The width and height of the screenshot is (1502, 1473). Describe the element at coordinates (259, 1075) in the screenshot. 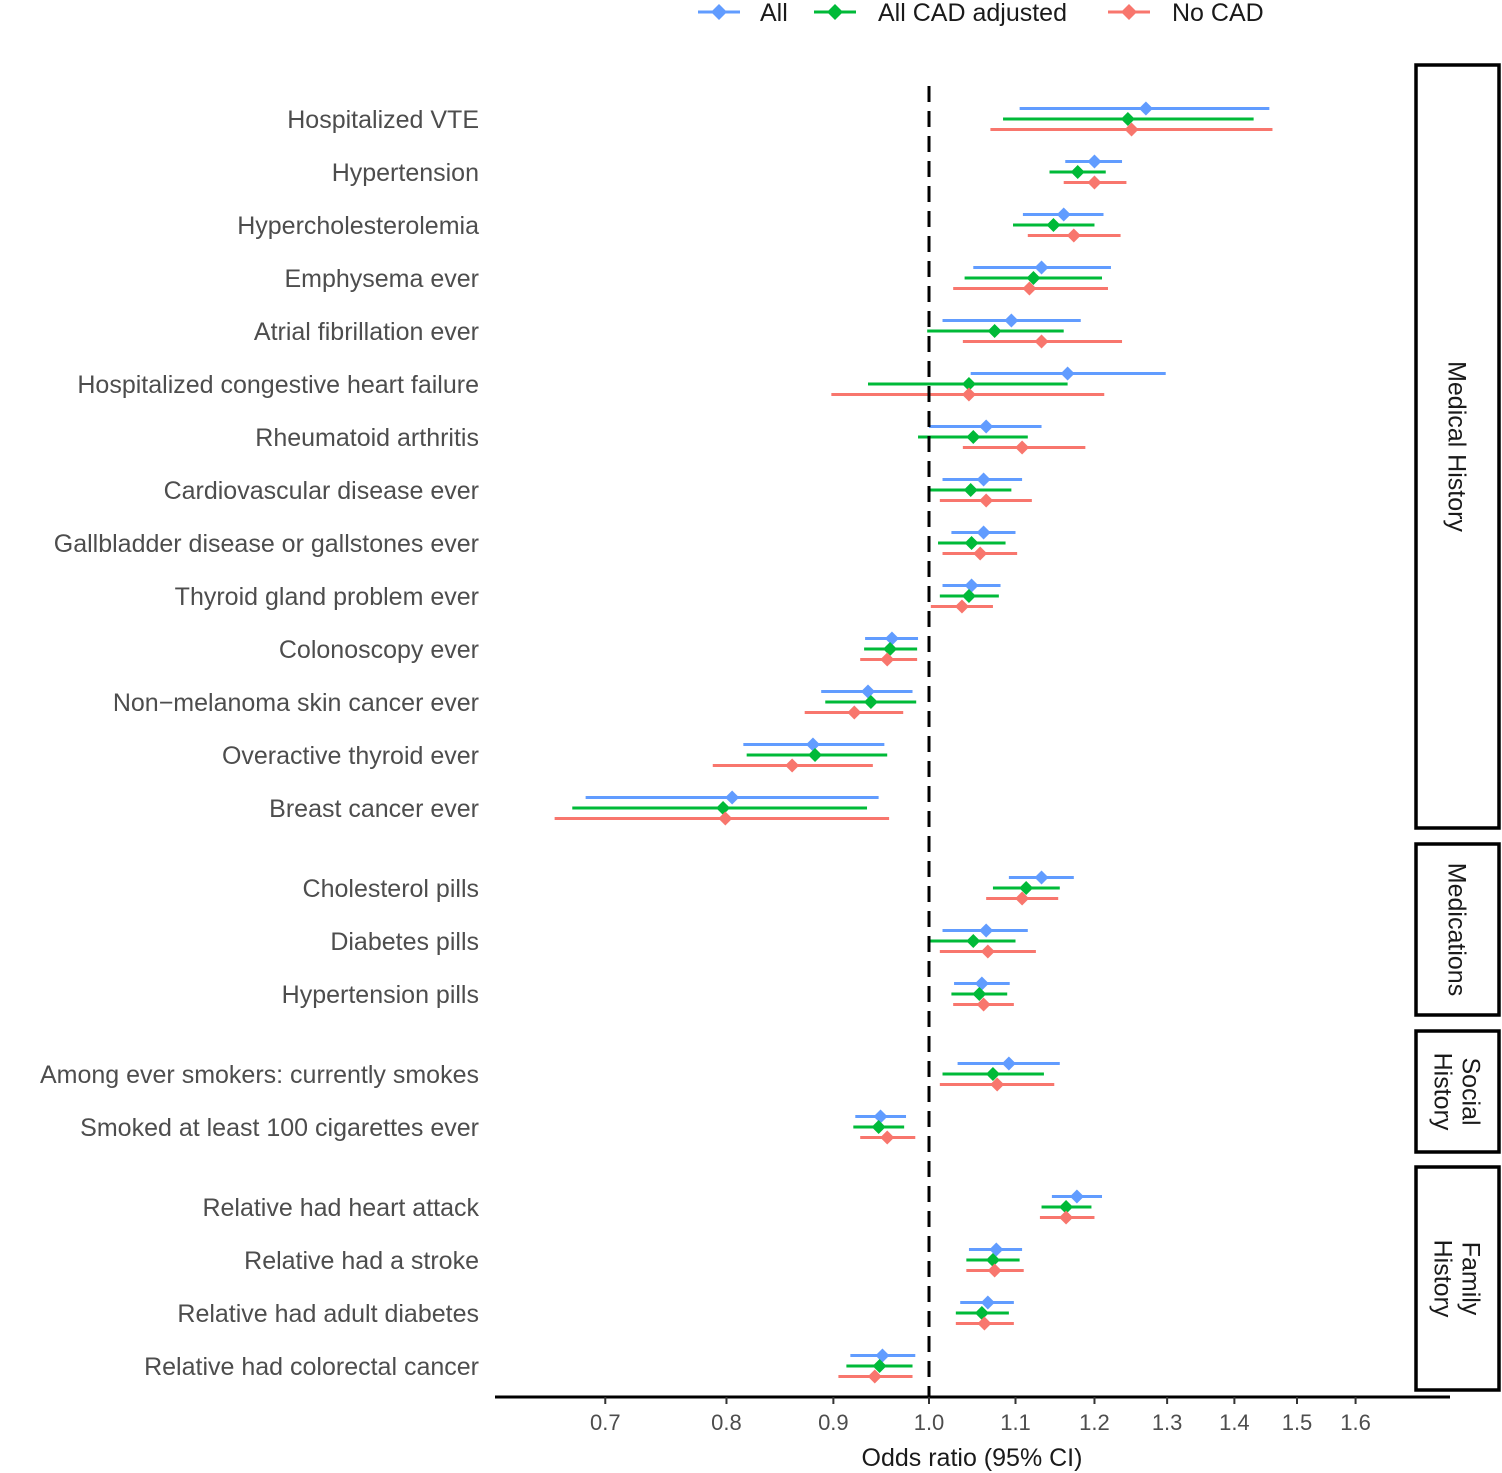

I see `row-label: Among ever smokers: currently smokes` at that location.